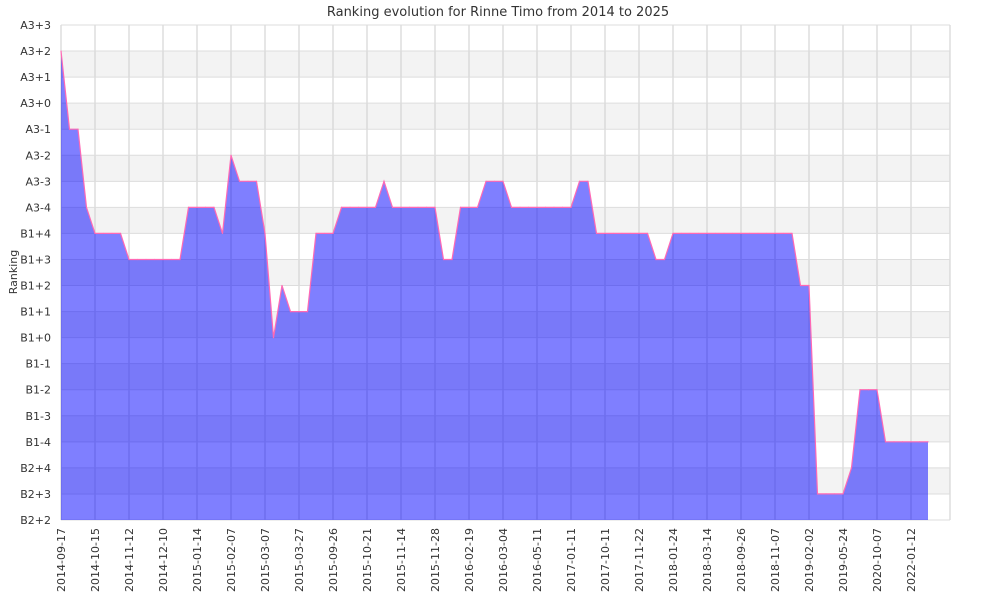 The image size is (1000, 604). What do you see at coordinates (231, 560) in the screenshot?
I see `x-tick-label: 2015-02-07` at bounding box center [231, 560].